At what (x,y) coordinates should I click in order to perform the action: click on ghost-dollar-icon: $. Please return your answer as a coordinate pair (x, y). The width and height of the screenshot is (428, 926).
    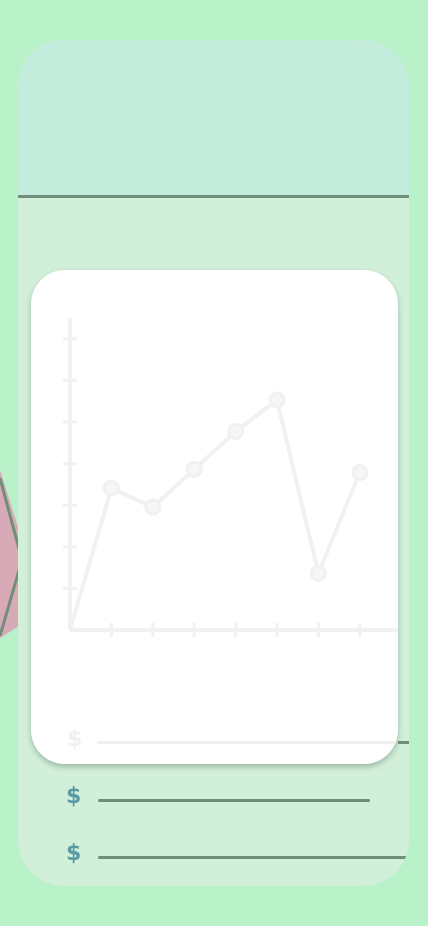
    Looking at the image, I should click on (75, 739).